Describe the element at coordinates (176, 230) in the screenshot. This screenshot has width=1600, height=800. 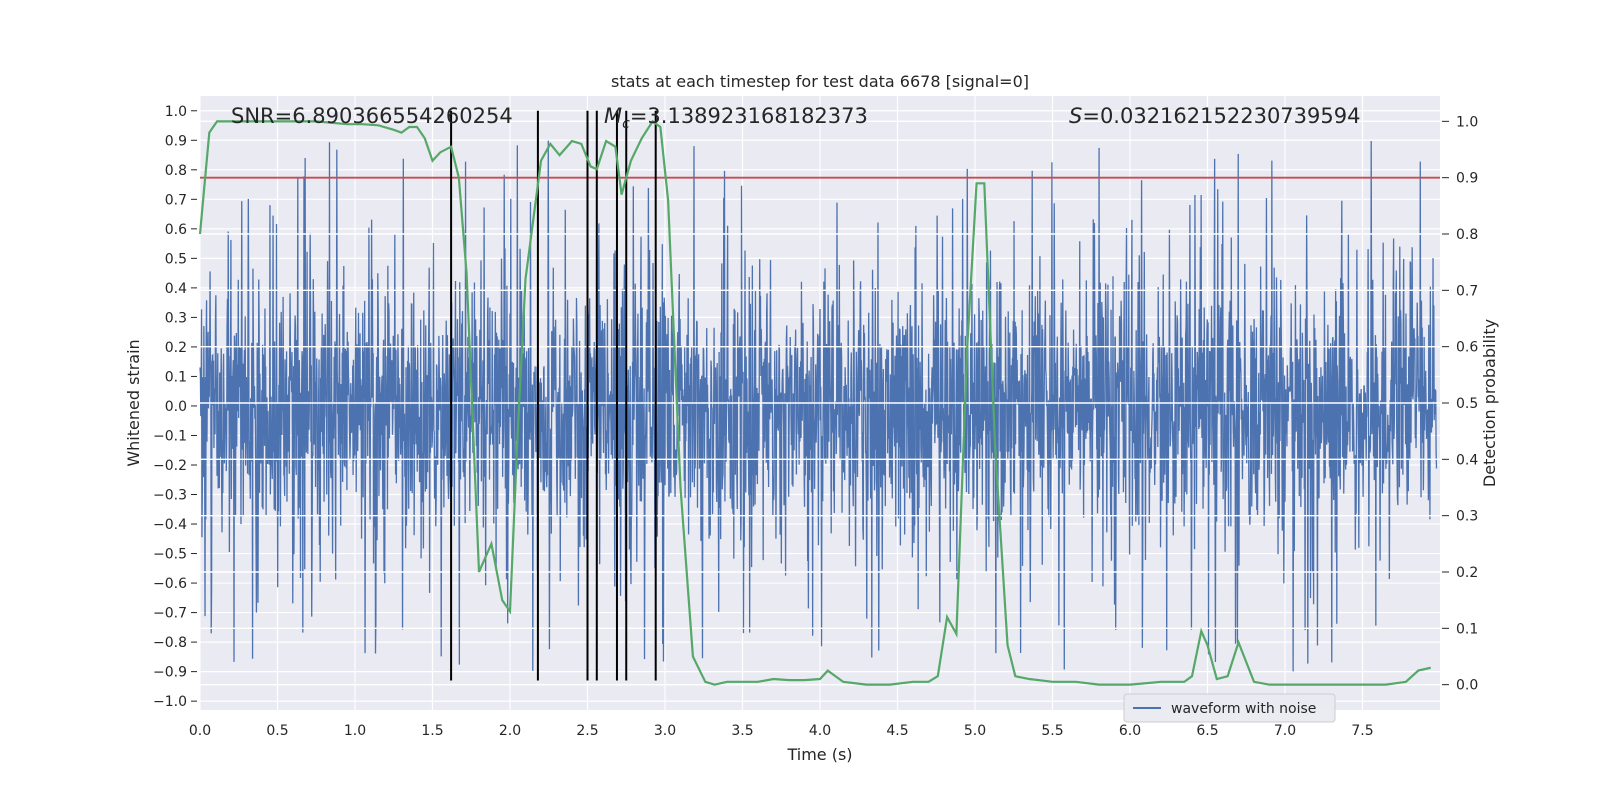
I see `y-tick-label: 0.6` at that location.